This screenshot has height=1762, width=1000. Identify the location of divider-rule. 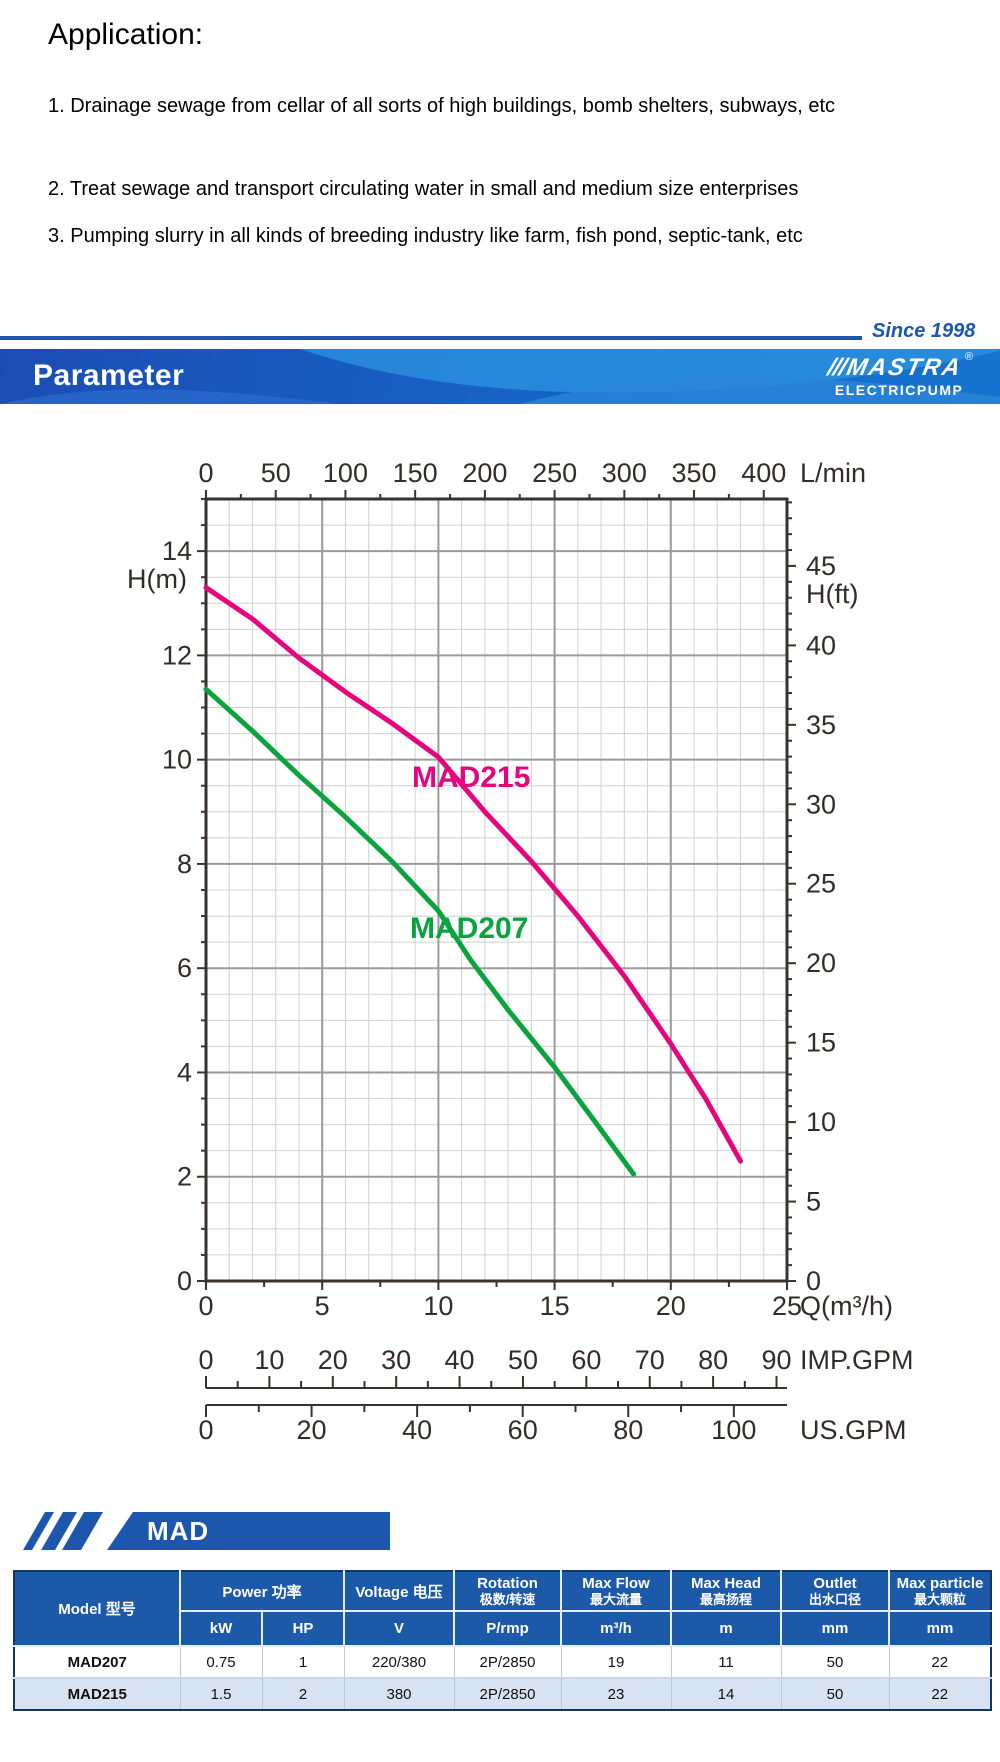
(431, 338).